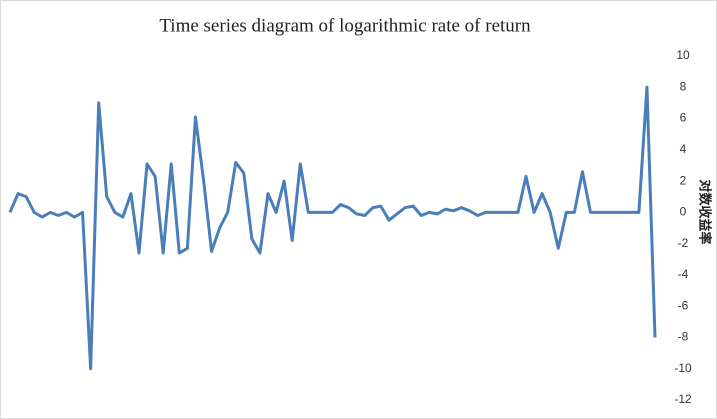 Image resolution: width=717 pixels, height=419 pixels. What do you see at coordinates (683, 274) in the screenshot?
I see `y-tick-label: -4` at bounding box center [683, 274].